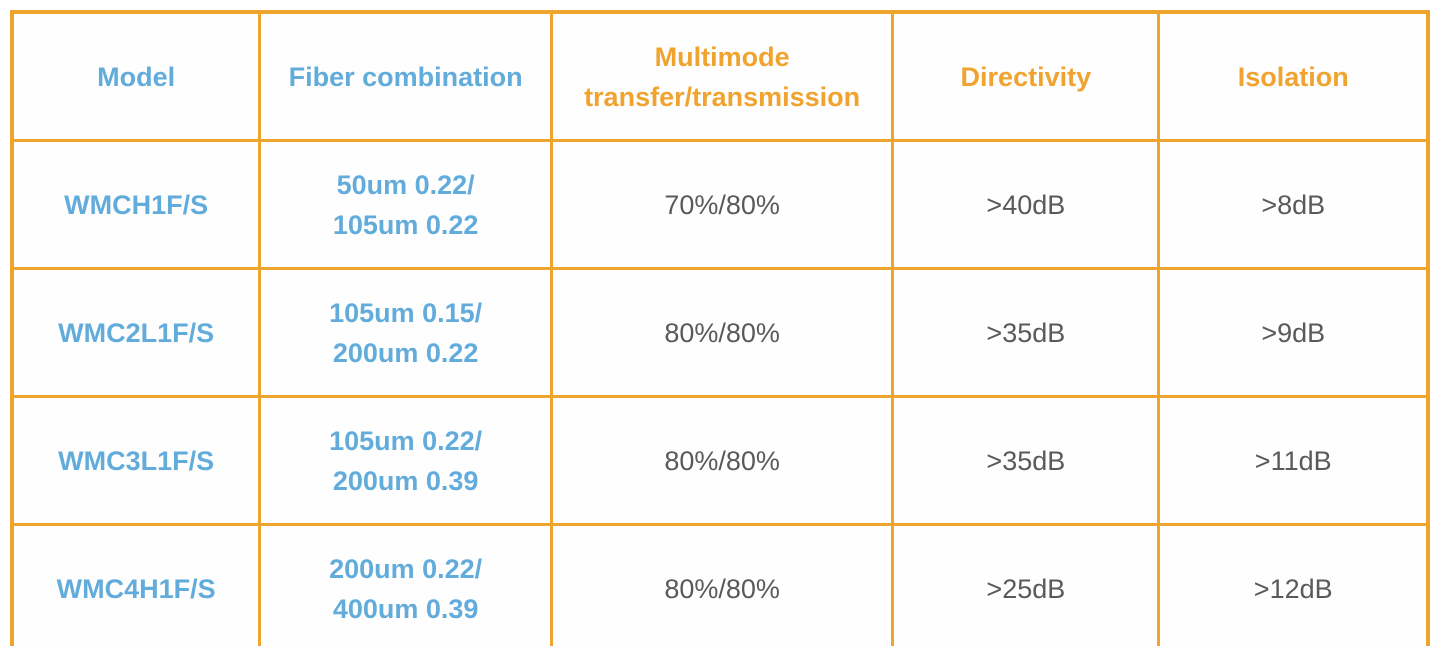 The width and height of the screenshot is (1440, 646). What do you see at coordinates (405, 204) in the screenshot?
I see `cell-fiber-combination: 50um 0.22/ 105um 0.22` at bounding box center [405, 204].